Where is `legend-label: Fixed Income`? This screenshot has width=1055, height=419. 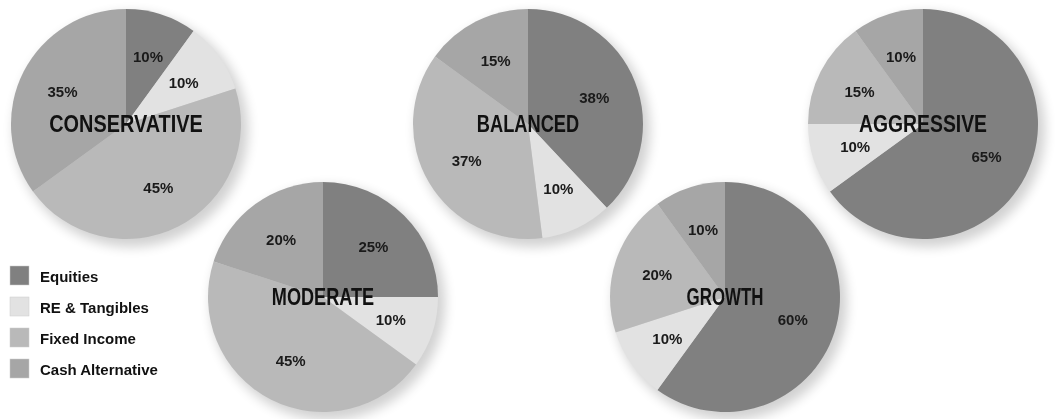 legend-label: Fixed Income is located at coordinates (88, 338).